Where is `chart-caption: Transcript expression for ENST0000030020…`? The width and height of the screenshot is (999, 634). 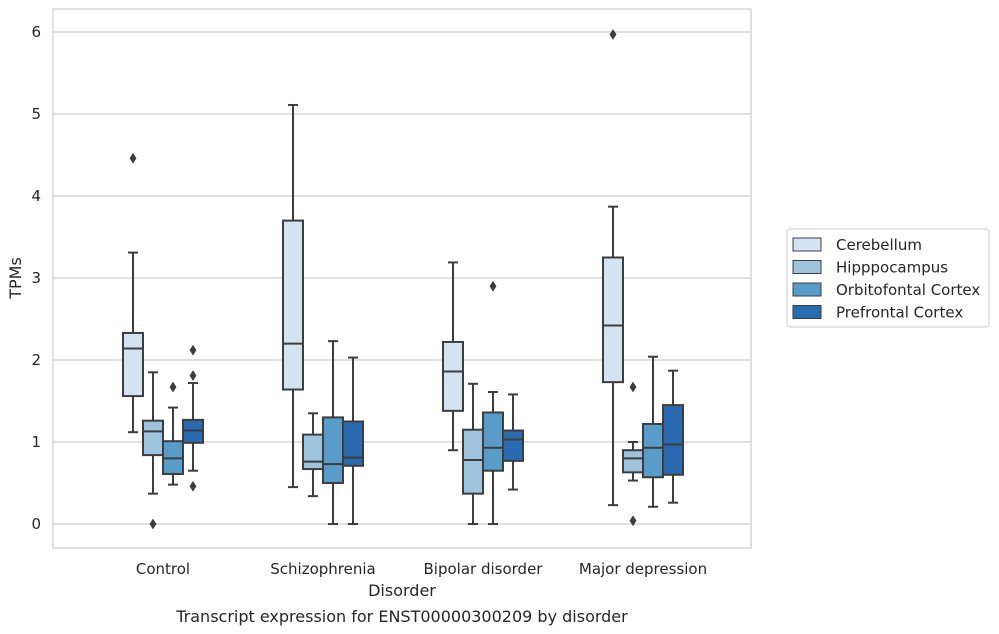
chart-caption: Transcript expression for ENST0000030020… is located at coordinates (401, 616).